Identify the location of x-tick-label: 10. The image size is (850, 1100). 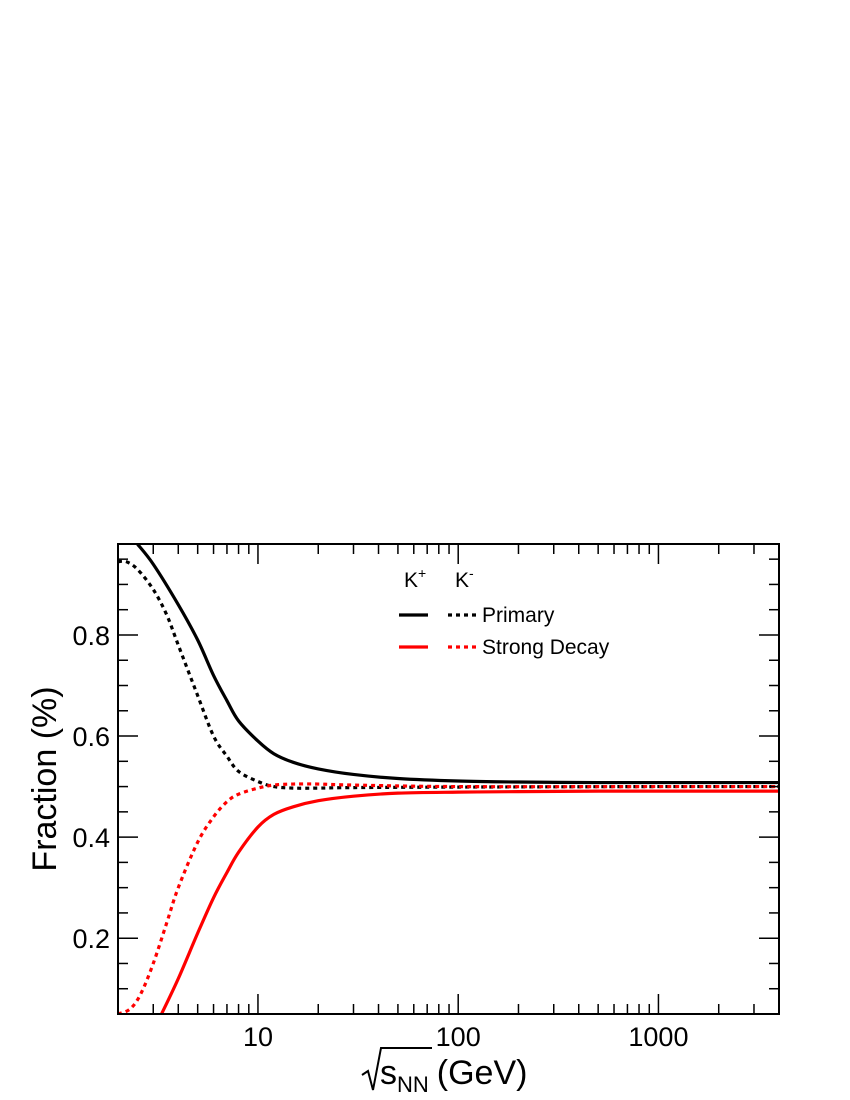
(258, 1037).